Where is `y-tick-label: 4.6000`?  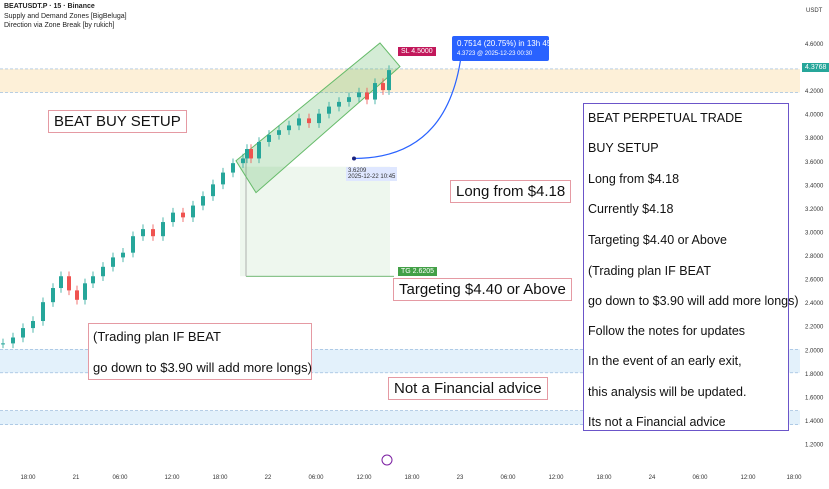
y-tick-label: 4.6000 is located at coordinates (814, 45).